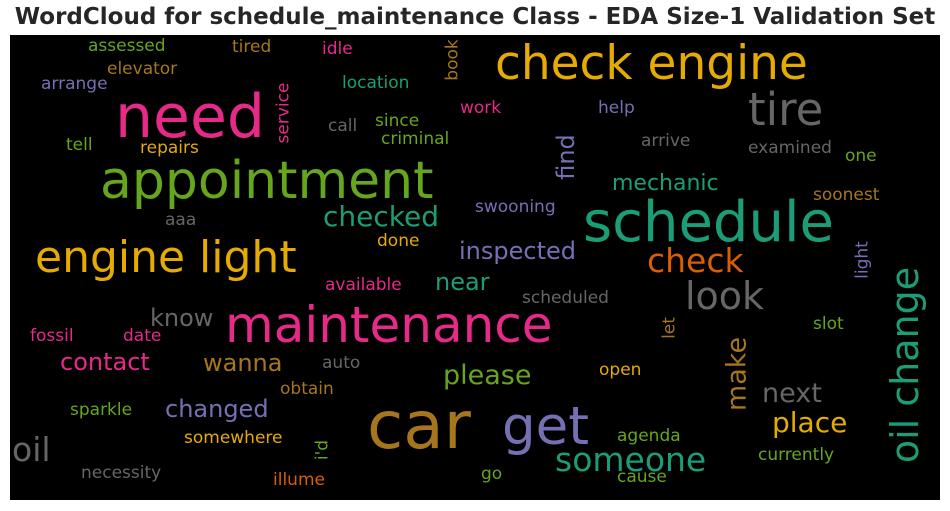 The height and width of the screenshot is (511, 950). I want to click on word-location: location, so click(376, 83).